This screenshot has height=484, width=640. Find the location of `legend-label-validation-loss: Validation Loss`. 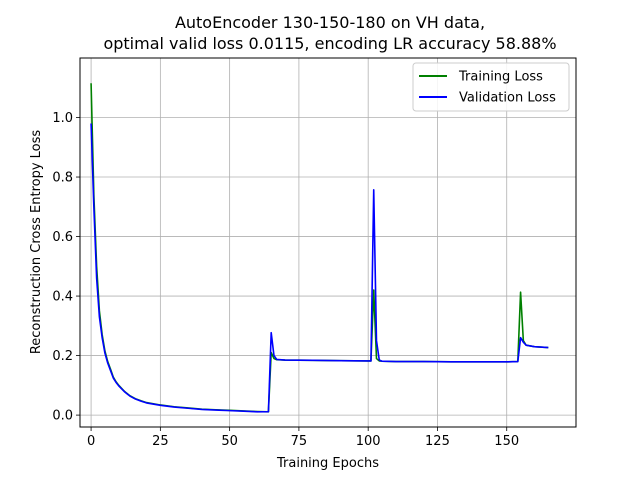

legend-label-validation-loss: Validation Loss is located at coordinates (507, 98).